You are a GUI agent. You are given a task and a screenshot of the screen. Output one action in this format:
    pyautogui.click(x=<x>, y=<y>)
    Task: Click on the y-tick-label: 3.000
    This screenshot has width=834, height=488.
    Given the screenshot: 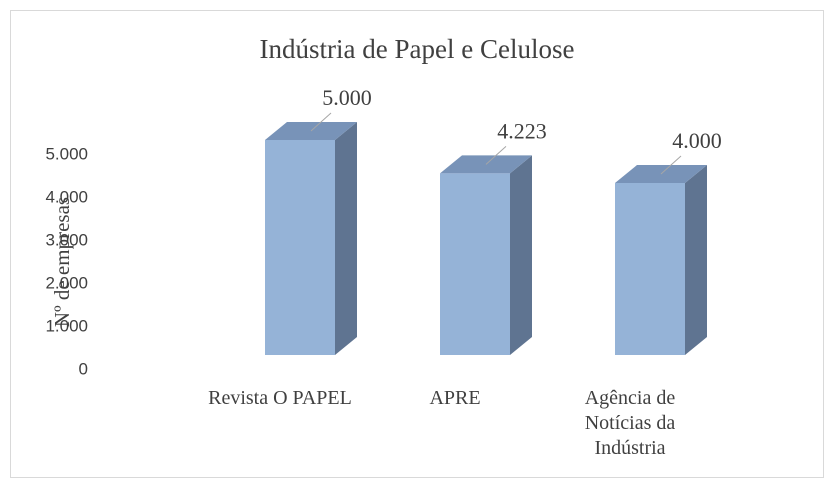 What is the action you would take?
    pyautogui.click(x=66, y=239)
    